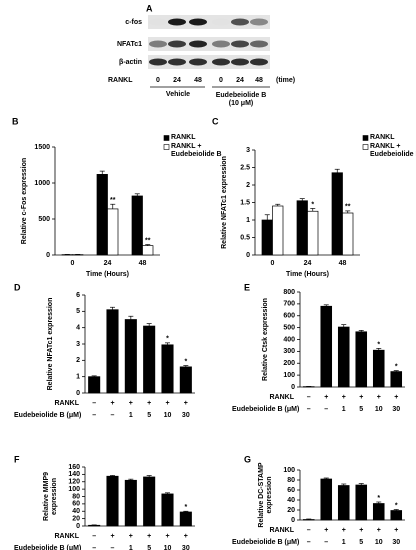 Image resolution: width=416 pixels, height=550 pixels. What do you see at coordinates (73, 263) in the screenshot?
I see `x-tick-label: 0` at bounding box center [73, 263].